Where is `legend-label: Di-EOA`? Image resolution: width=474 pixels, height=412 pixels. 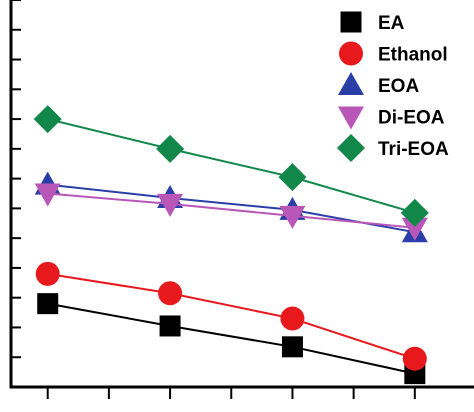
legend-label: Di-EOA is located at coordinates (411, 118).